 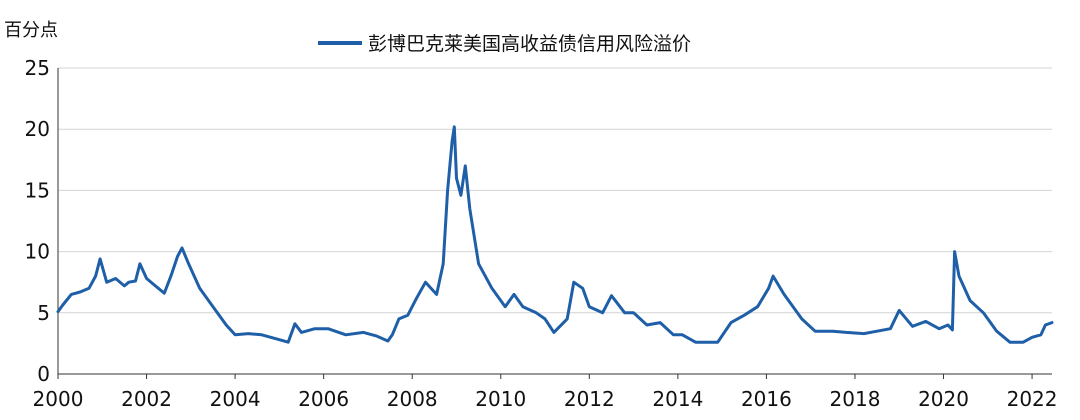 What do you see at coordinates (235, 399) in the screenshot?
I see `x-tick-label: 2004` at bounding box center [235, 399].